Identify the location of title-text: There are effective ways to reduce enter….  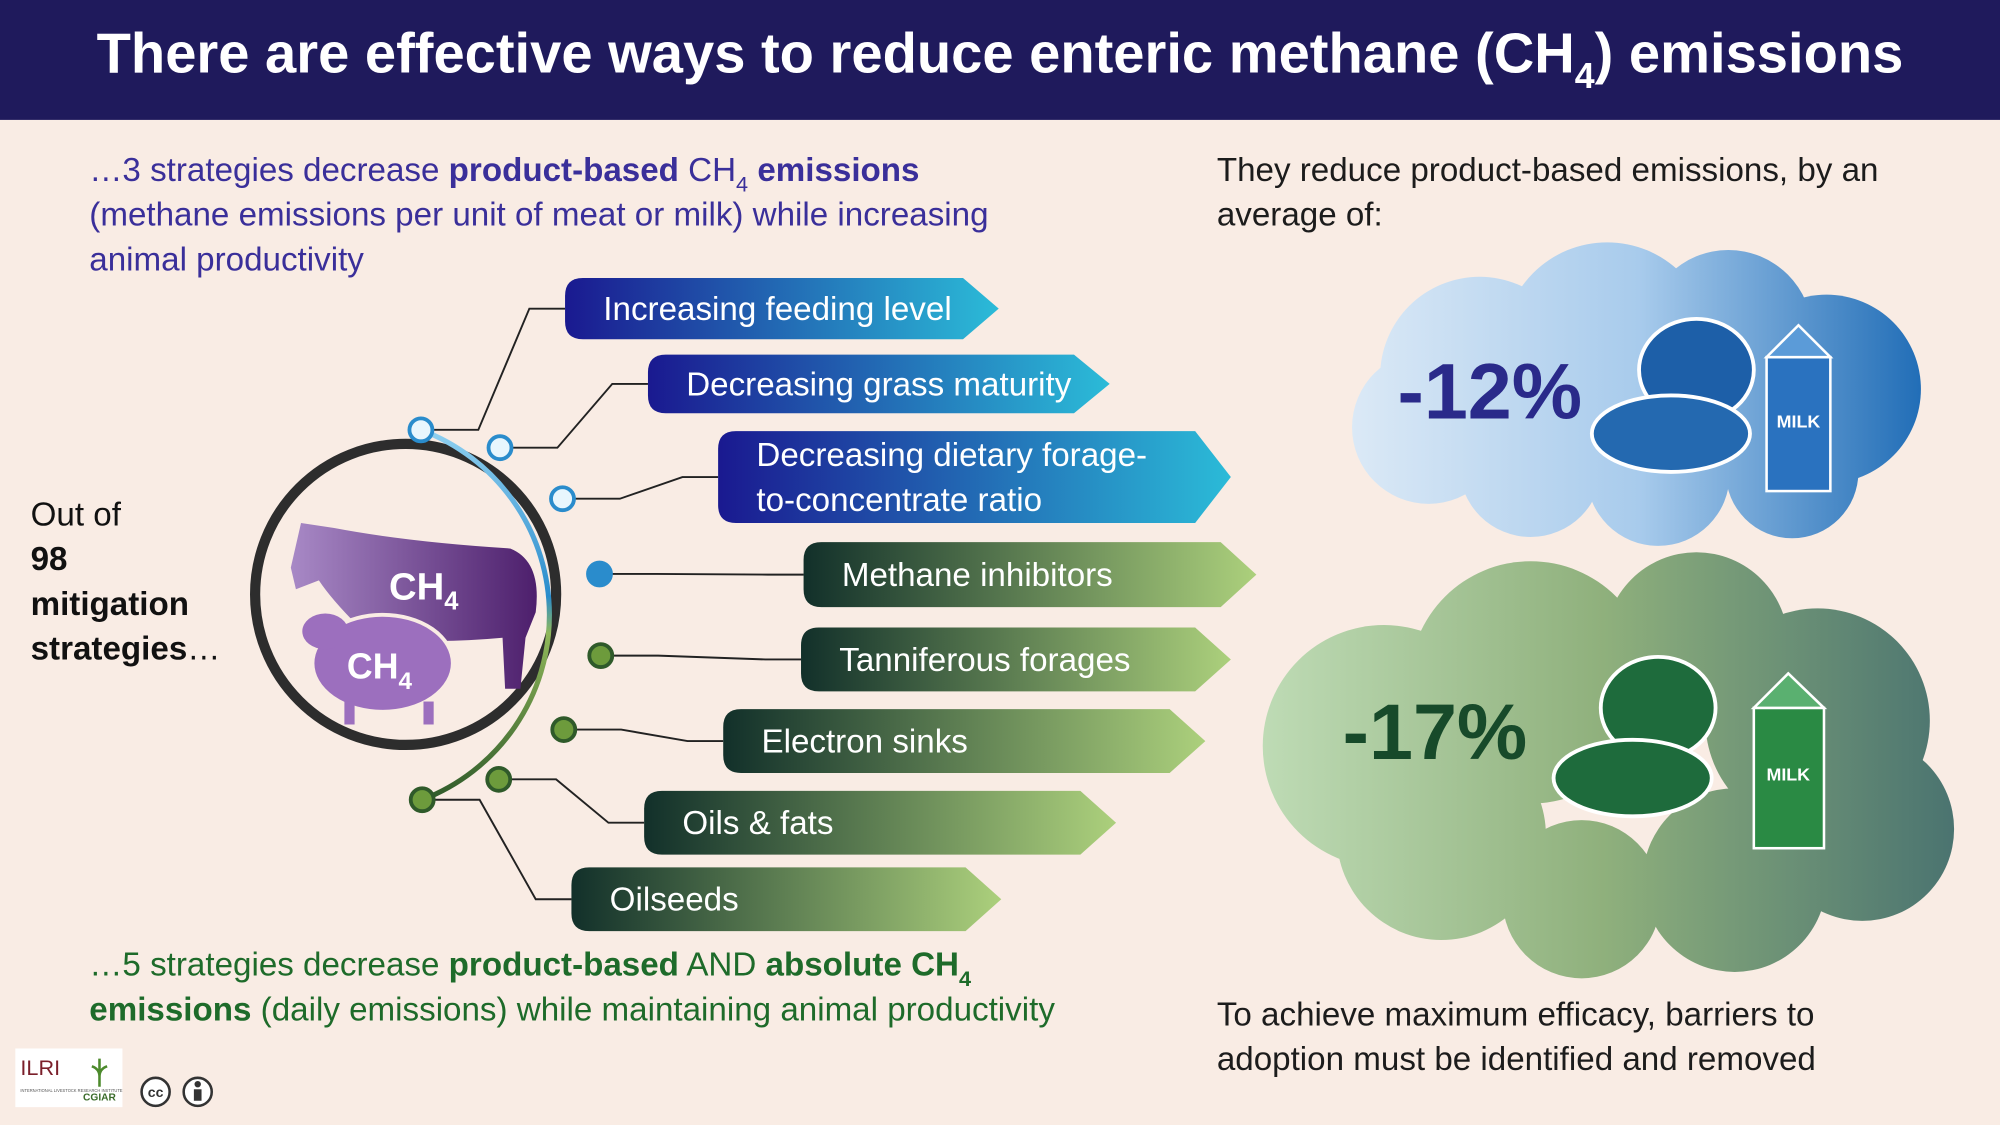
(836, 53).